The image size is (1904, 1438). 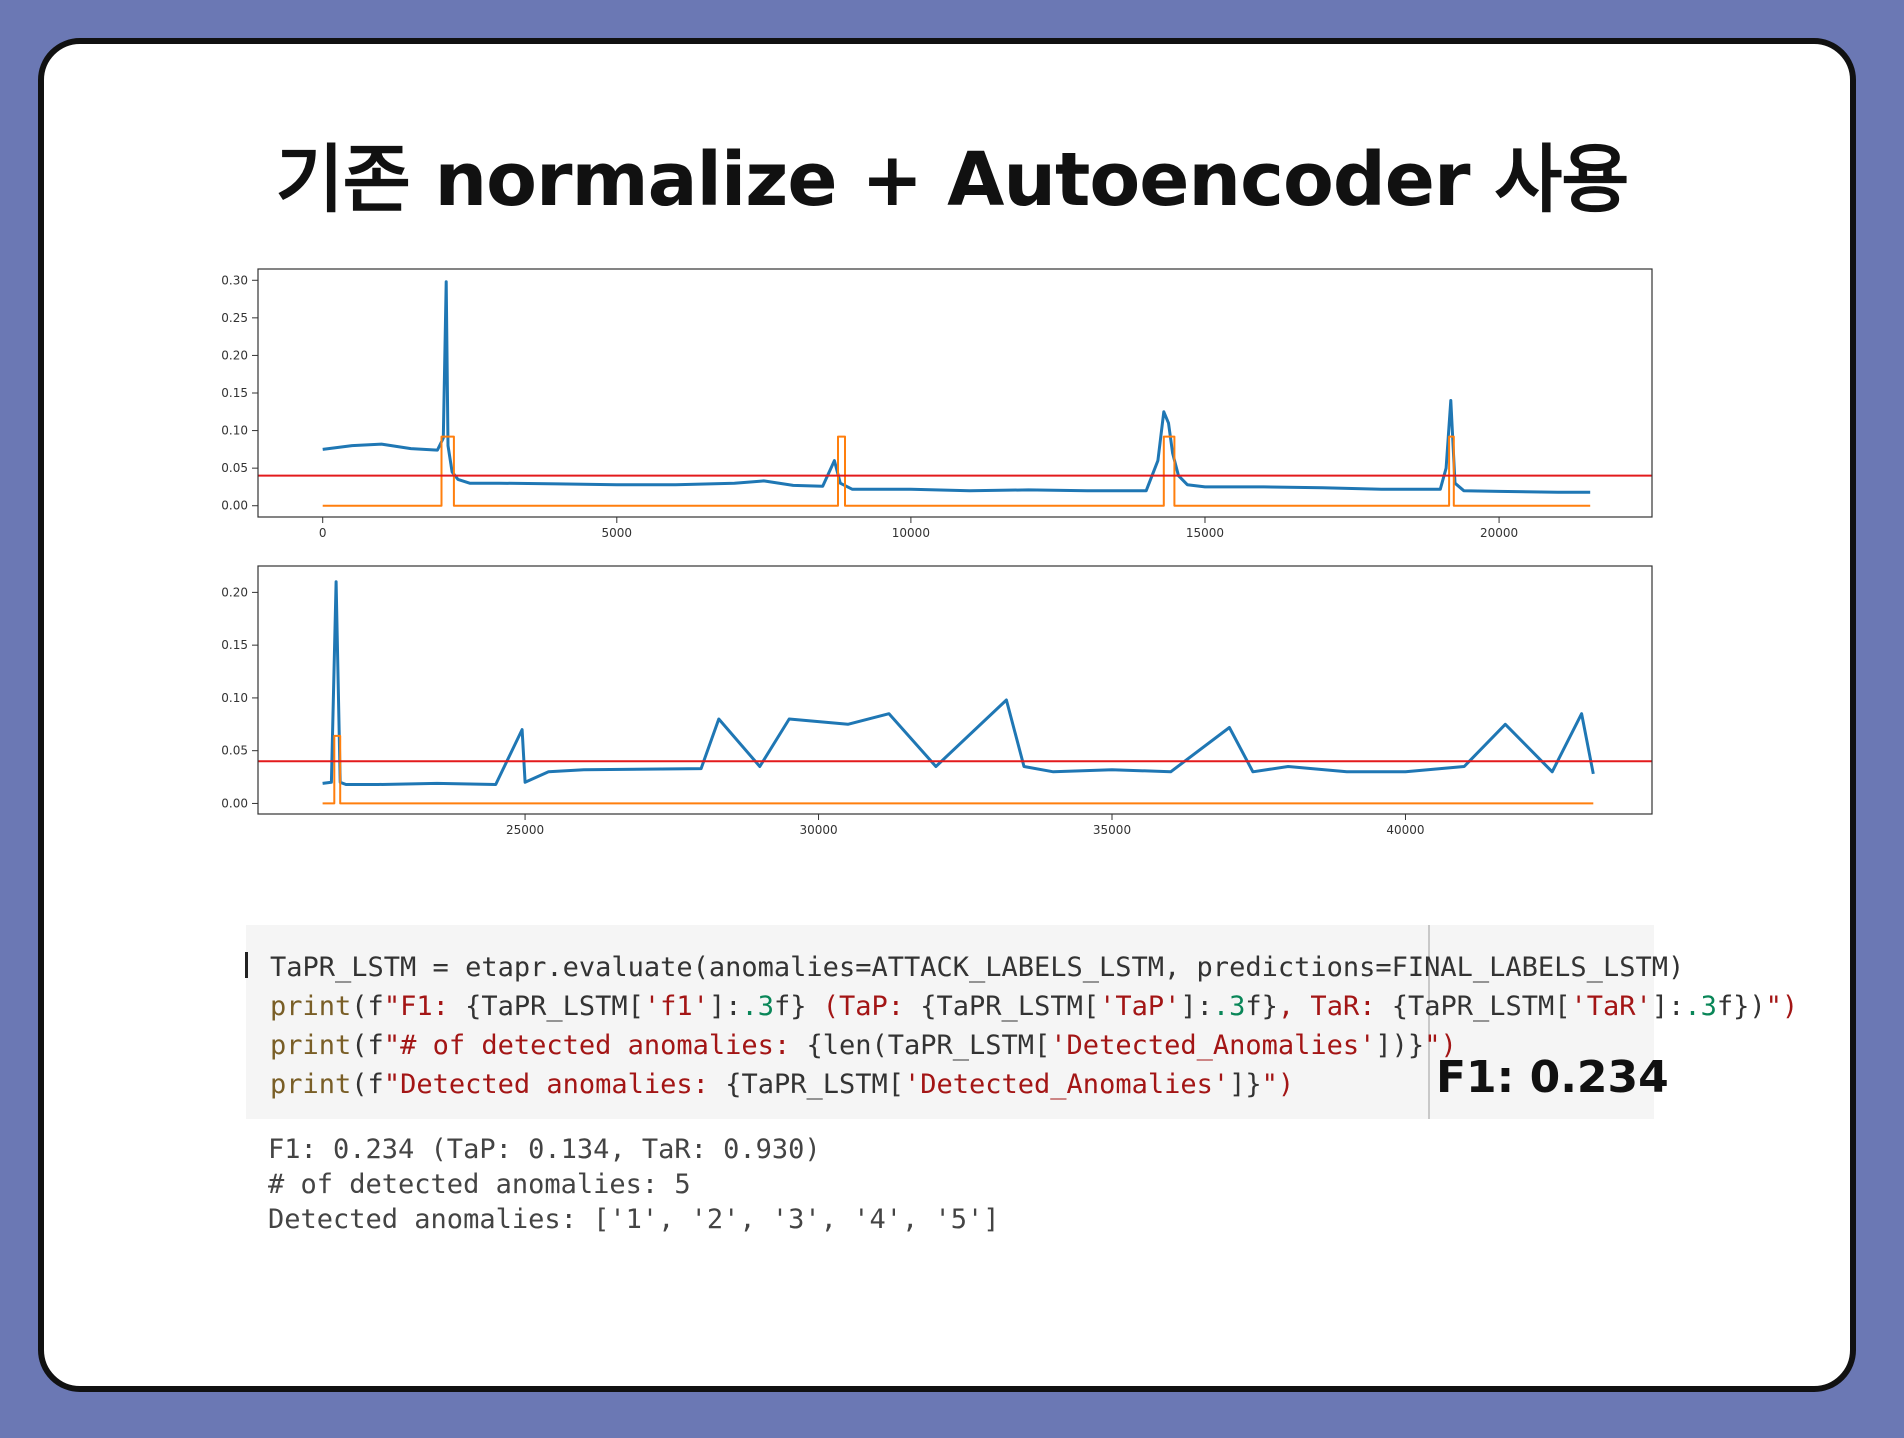 I want to click on plot-frame, so click(x=955, y=690).